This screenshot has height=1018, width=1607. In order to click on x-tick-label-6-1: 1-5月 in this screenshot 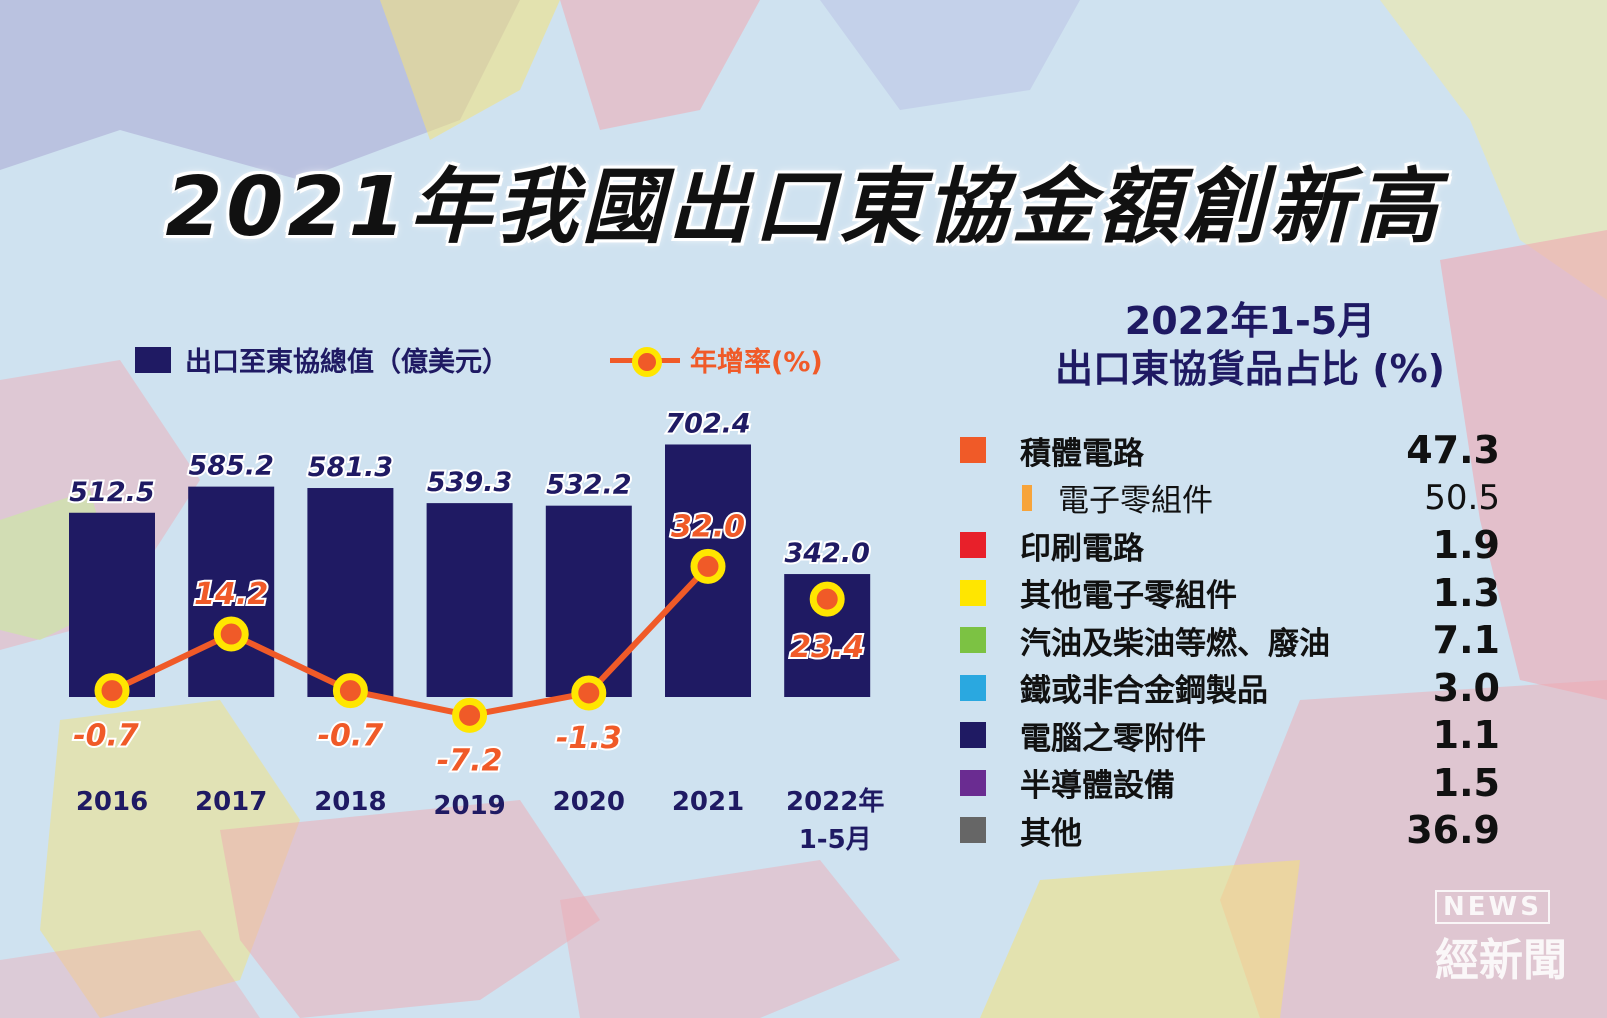, I will do `click(835, 840)`.